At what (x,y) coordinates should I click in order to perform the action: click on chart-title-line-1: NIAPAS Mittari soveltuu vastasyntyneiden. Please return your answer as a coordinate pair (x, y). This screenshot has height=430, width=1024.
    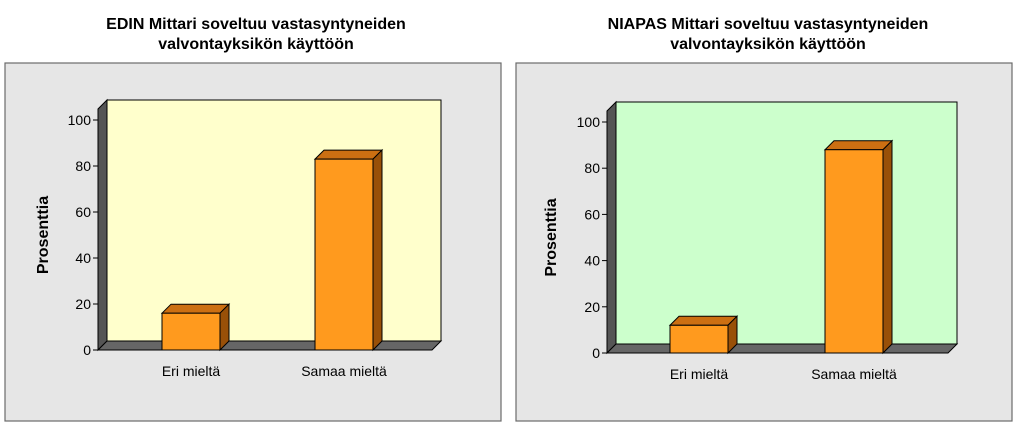
    Looking at the image, I should click on (768, 24).